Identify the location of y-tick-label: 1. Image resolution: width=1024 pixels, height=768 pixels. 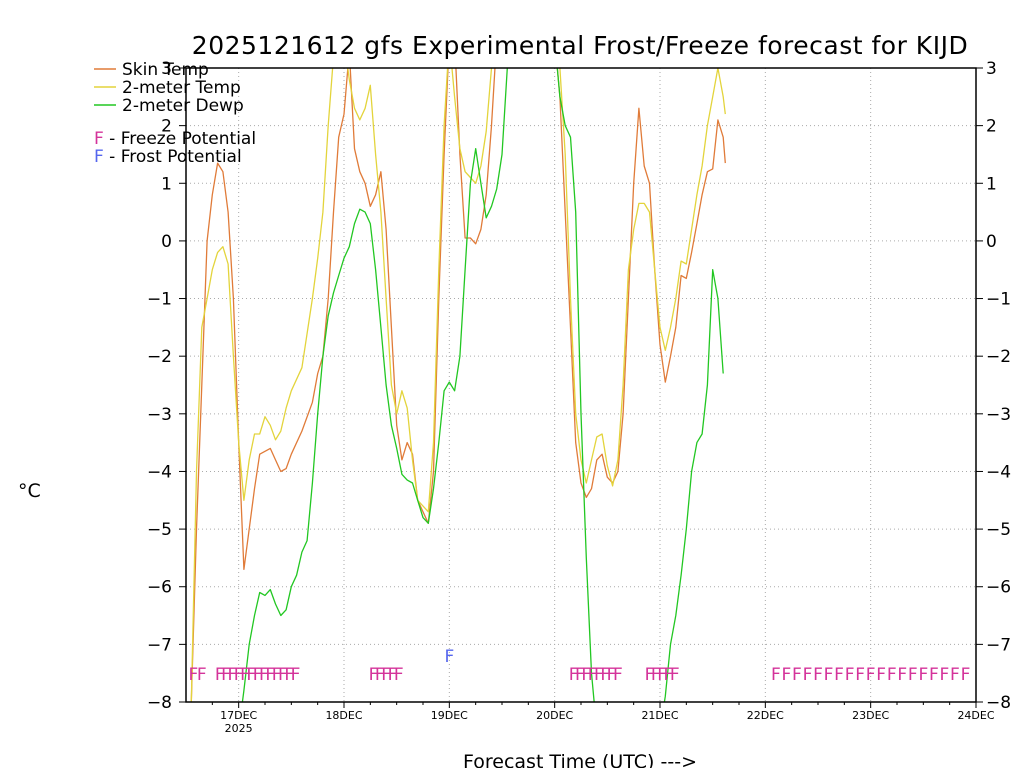
(166, 184).